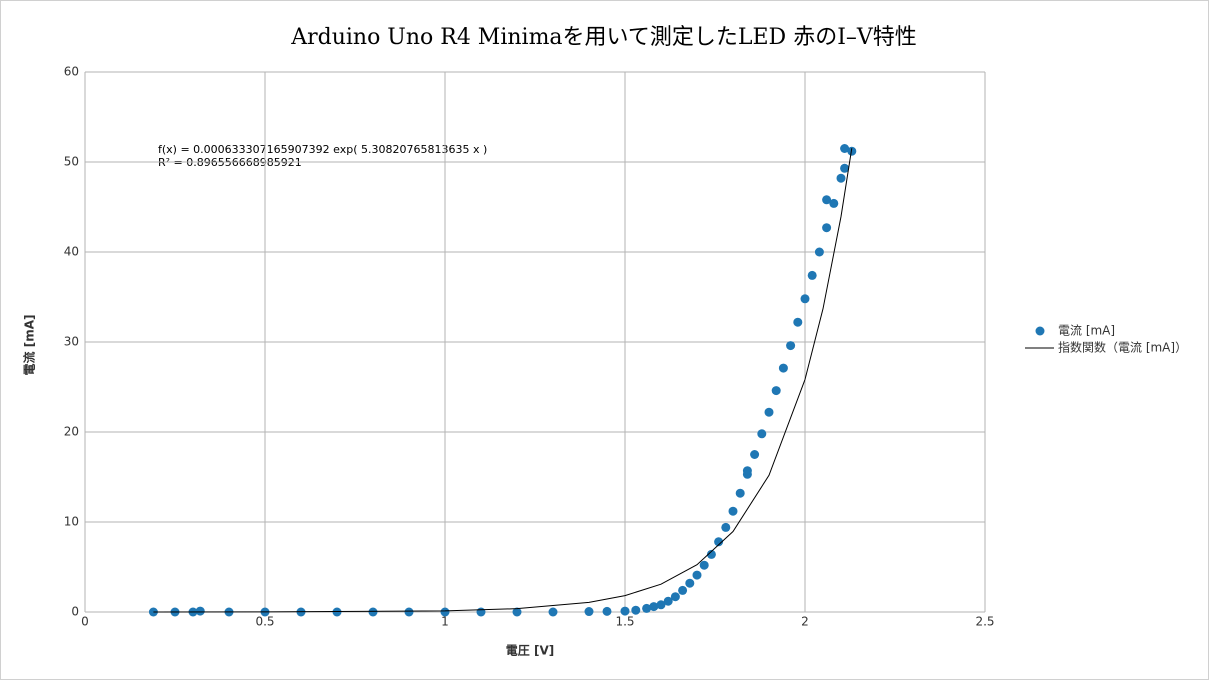 The width and height of the screenshot is (1209, 684). I want to click on y-tick-label: 40, so click(71, 252).